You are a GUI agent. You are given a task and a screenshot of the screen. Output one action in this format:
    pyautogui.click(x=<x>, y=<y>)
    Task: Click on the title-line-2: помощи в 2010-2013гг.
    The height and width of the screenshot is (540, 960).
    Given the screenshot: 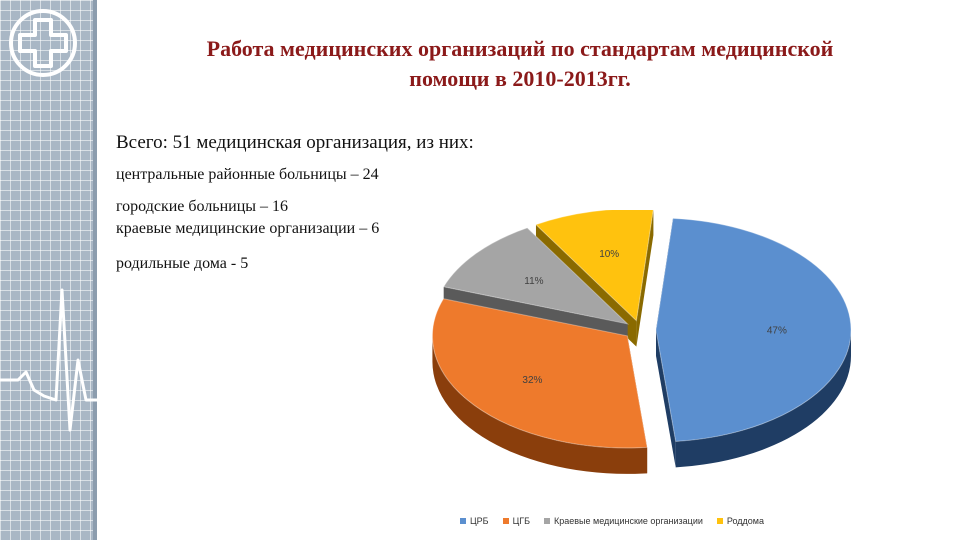 What is the action you would take?
    pyautogui.click(x=520, y=78)
    